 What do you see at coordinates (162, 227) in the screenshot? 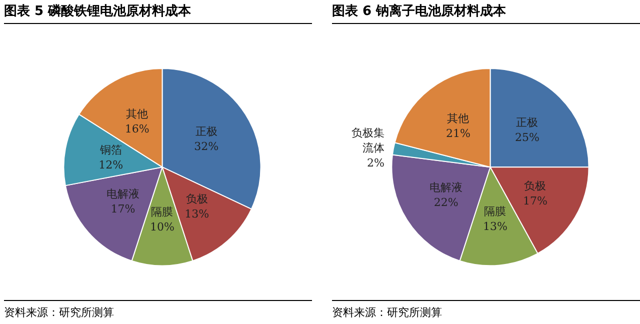
I see `data-label: 10%` at bounding box center [162, 227].